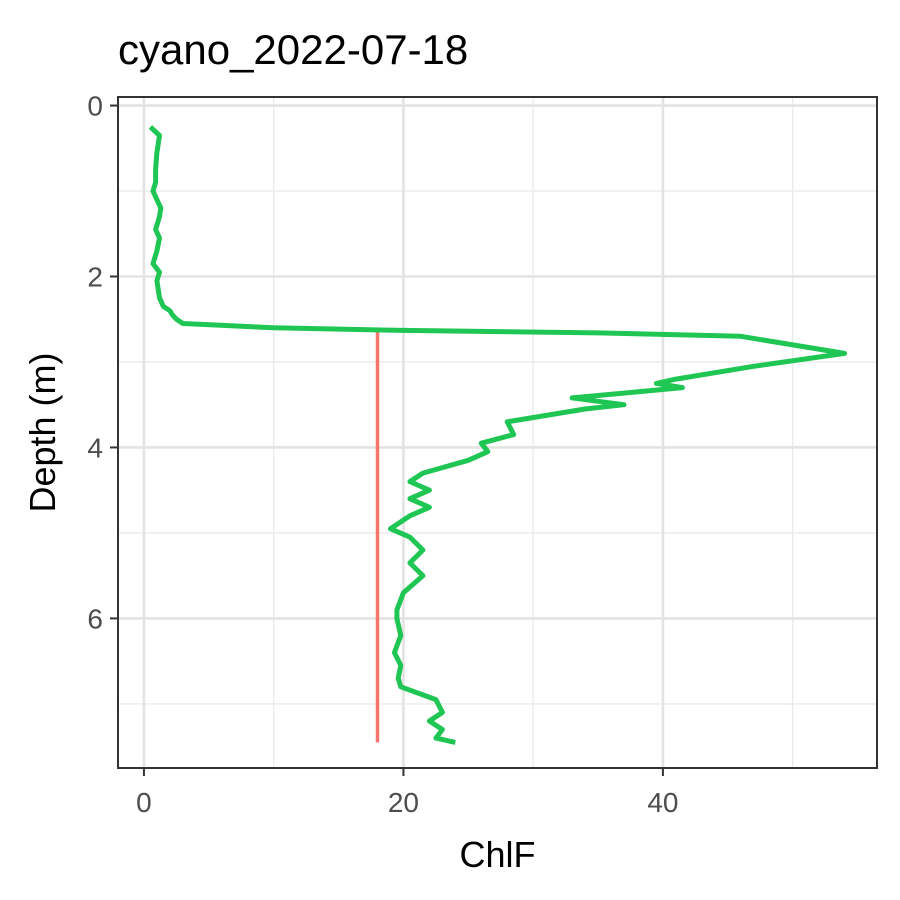 The image size is (900, 900). Describe the element at coordinates (144, 802) in the screenshot. I see `x-tick-label: 0` at that location.